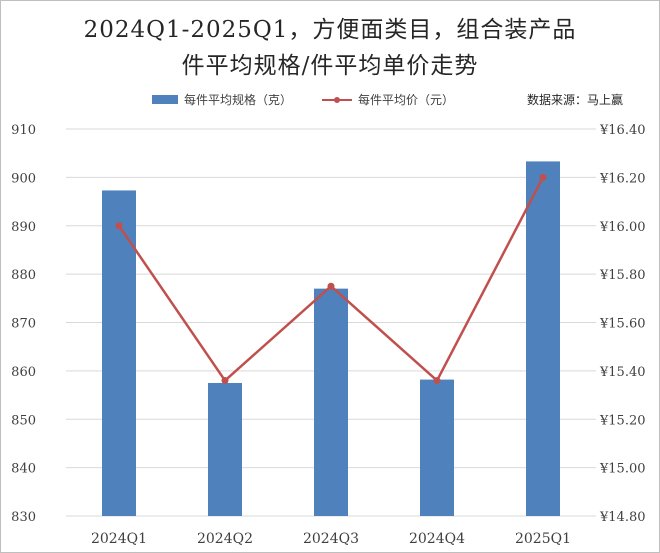 The image size is (660, 553). What do you see at coordinates (437, 447) in the screenshot?
I see `bar-2024Q4` at bounding box center [437, 447].